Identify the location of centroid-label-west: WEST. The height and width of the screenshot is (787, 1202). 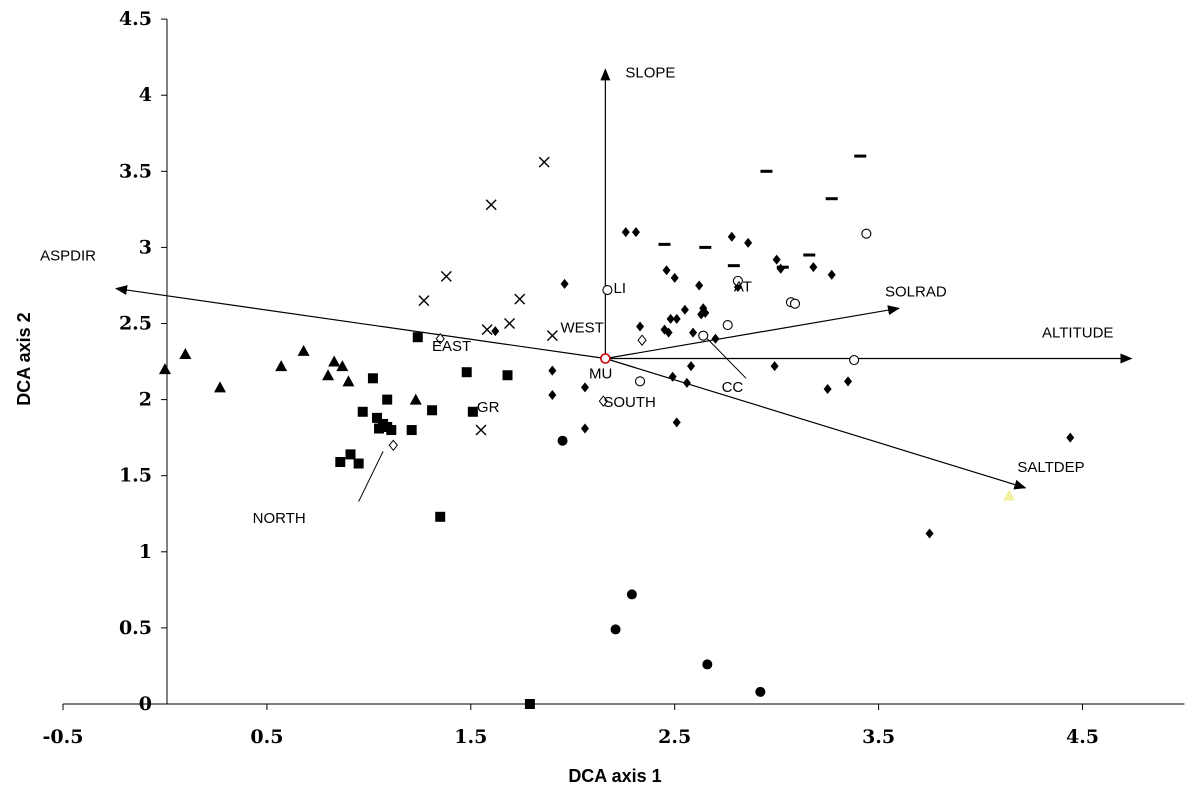
(582, 328).